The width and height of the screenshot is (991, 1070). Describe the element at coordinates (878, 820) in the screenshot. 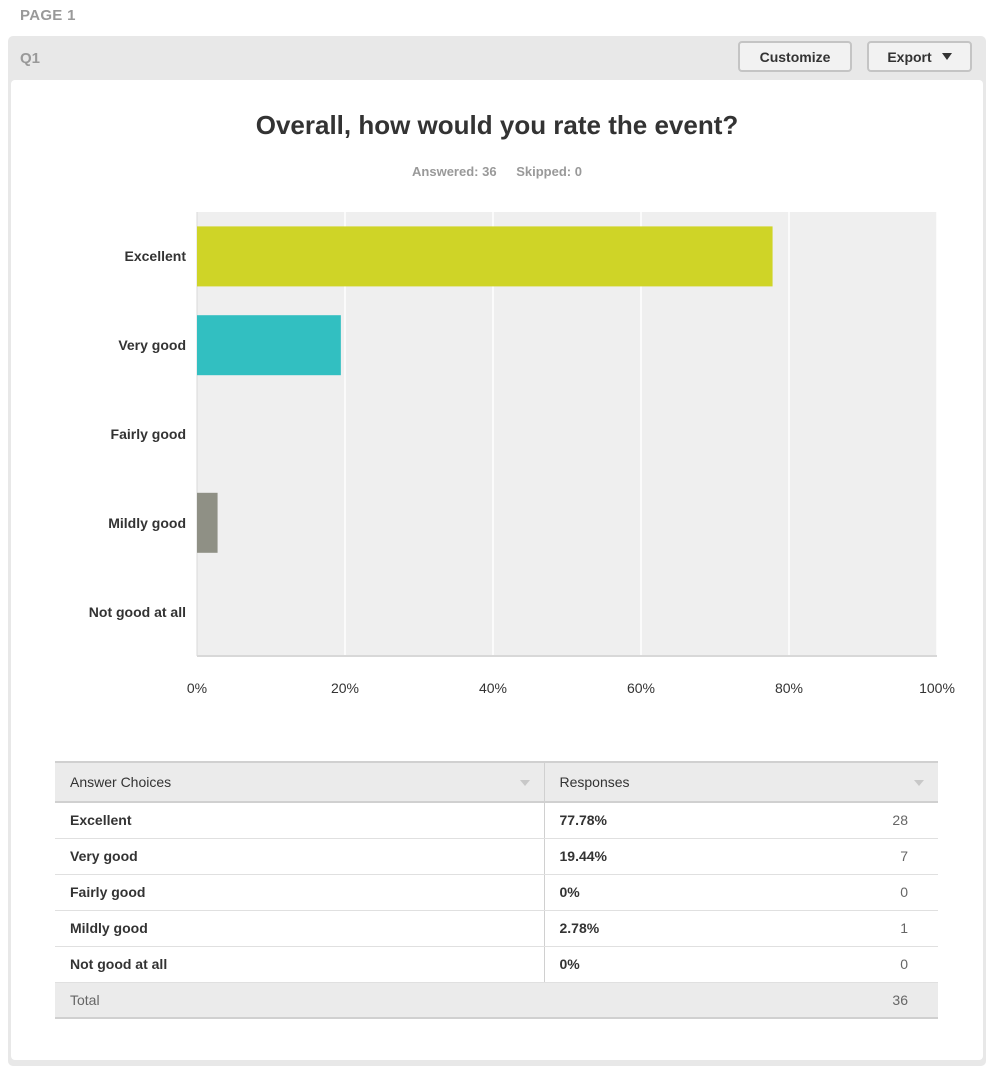

I see `row-count: 28` at that location.